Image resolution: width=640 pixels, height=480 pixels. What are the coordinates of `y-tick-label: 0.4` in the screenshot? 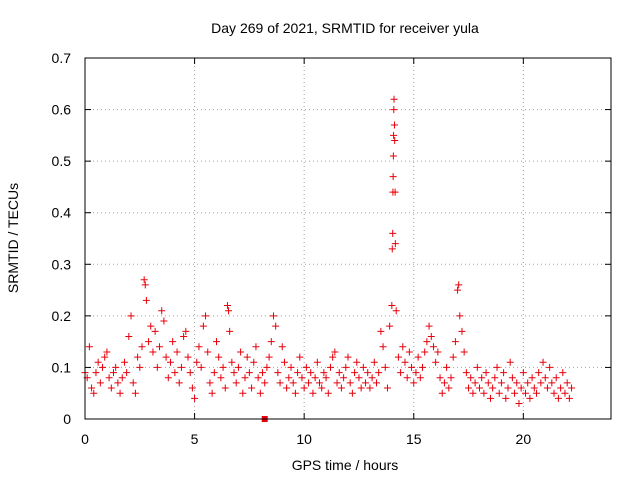 It's located at (62, 213).